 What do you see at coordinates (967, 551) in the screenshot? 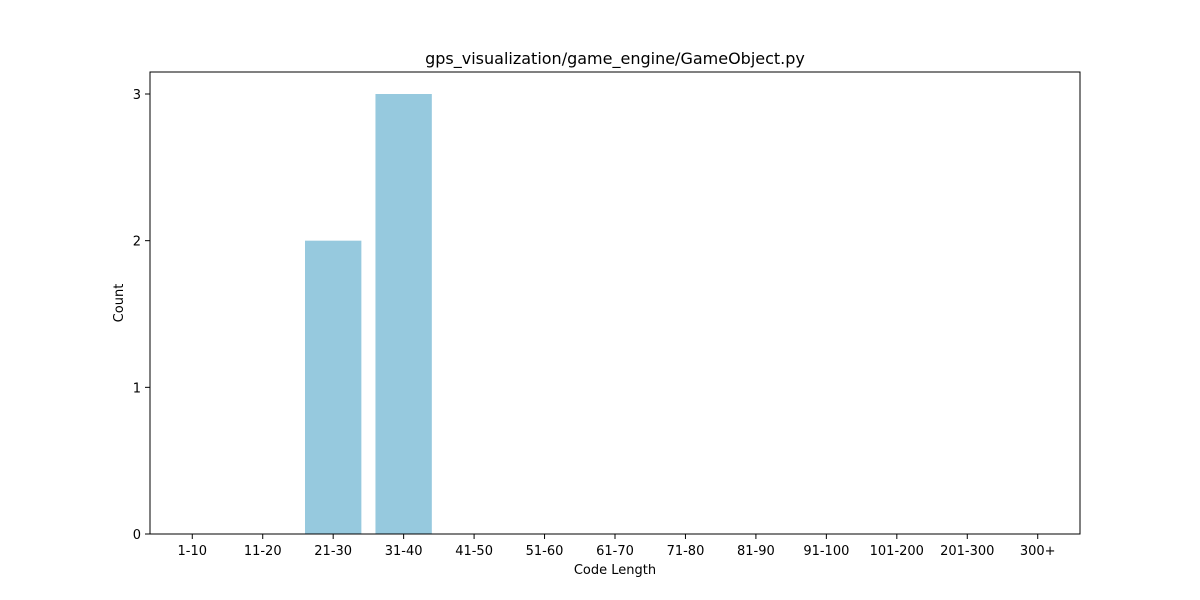
I see `x-tick-label: 201-300` at bounding box center [967, 551].